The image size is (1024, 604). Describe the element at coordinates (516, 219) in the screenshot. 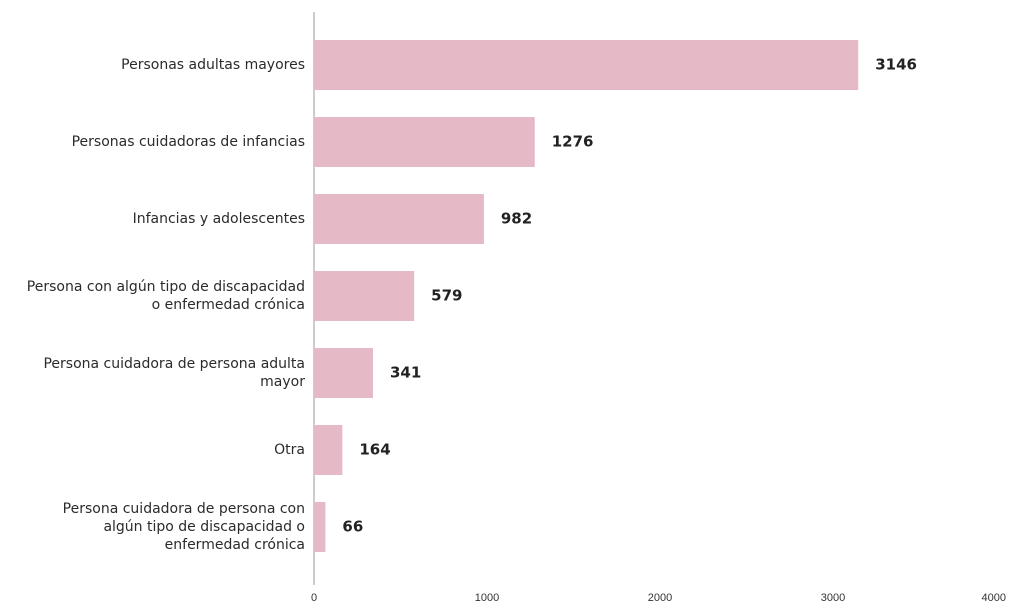

I see `value-label: 982` at that location.